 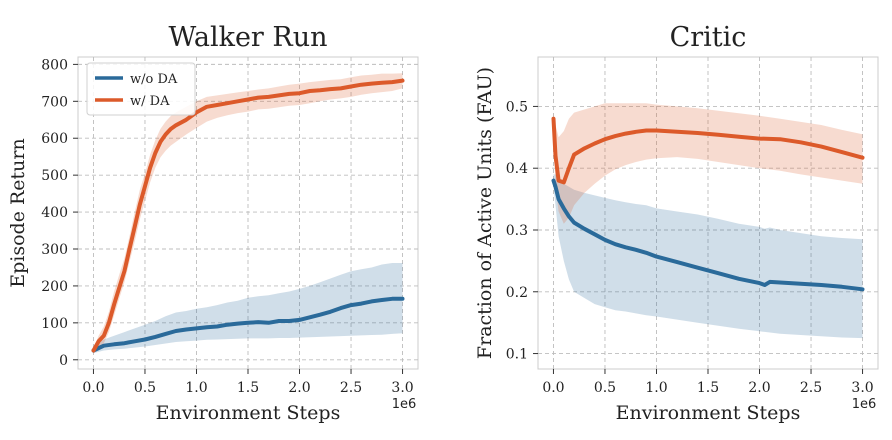 I want to click on y-tick-label: 100, so click(x=54, y=324).